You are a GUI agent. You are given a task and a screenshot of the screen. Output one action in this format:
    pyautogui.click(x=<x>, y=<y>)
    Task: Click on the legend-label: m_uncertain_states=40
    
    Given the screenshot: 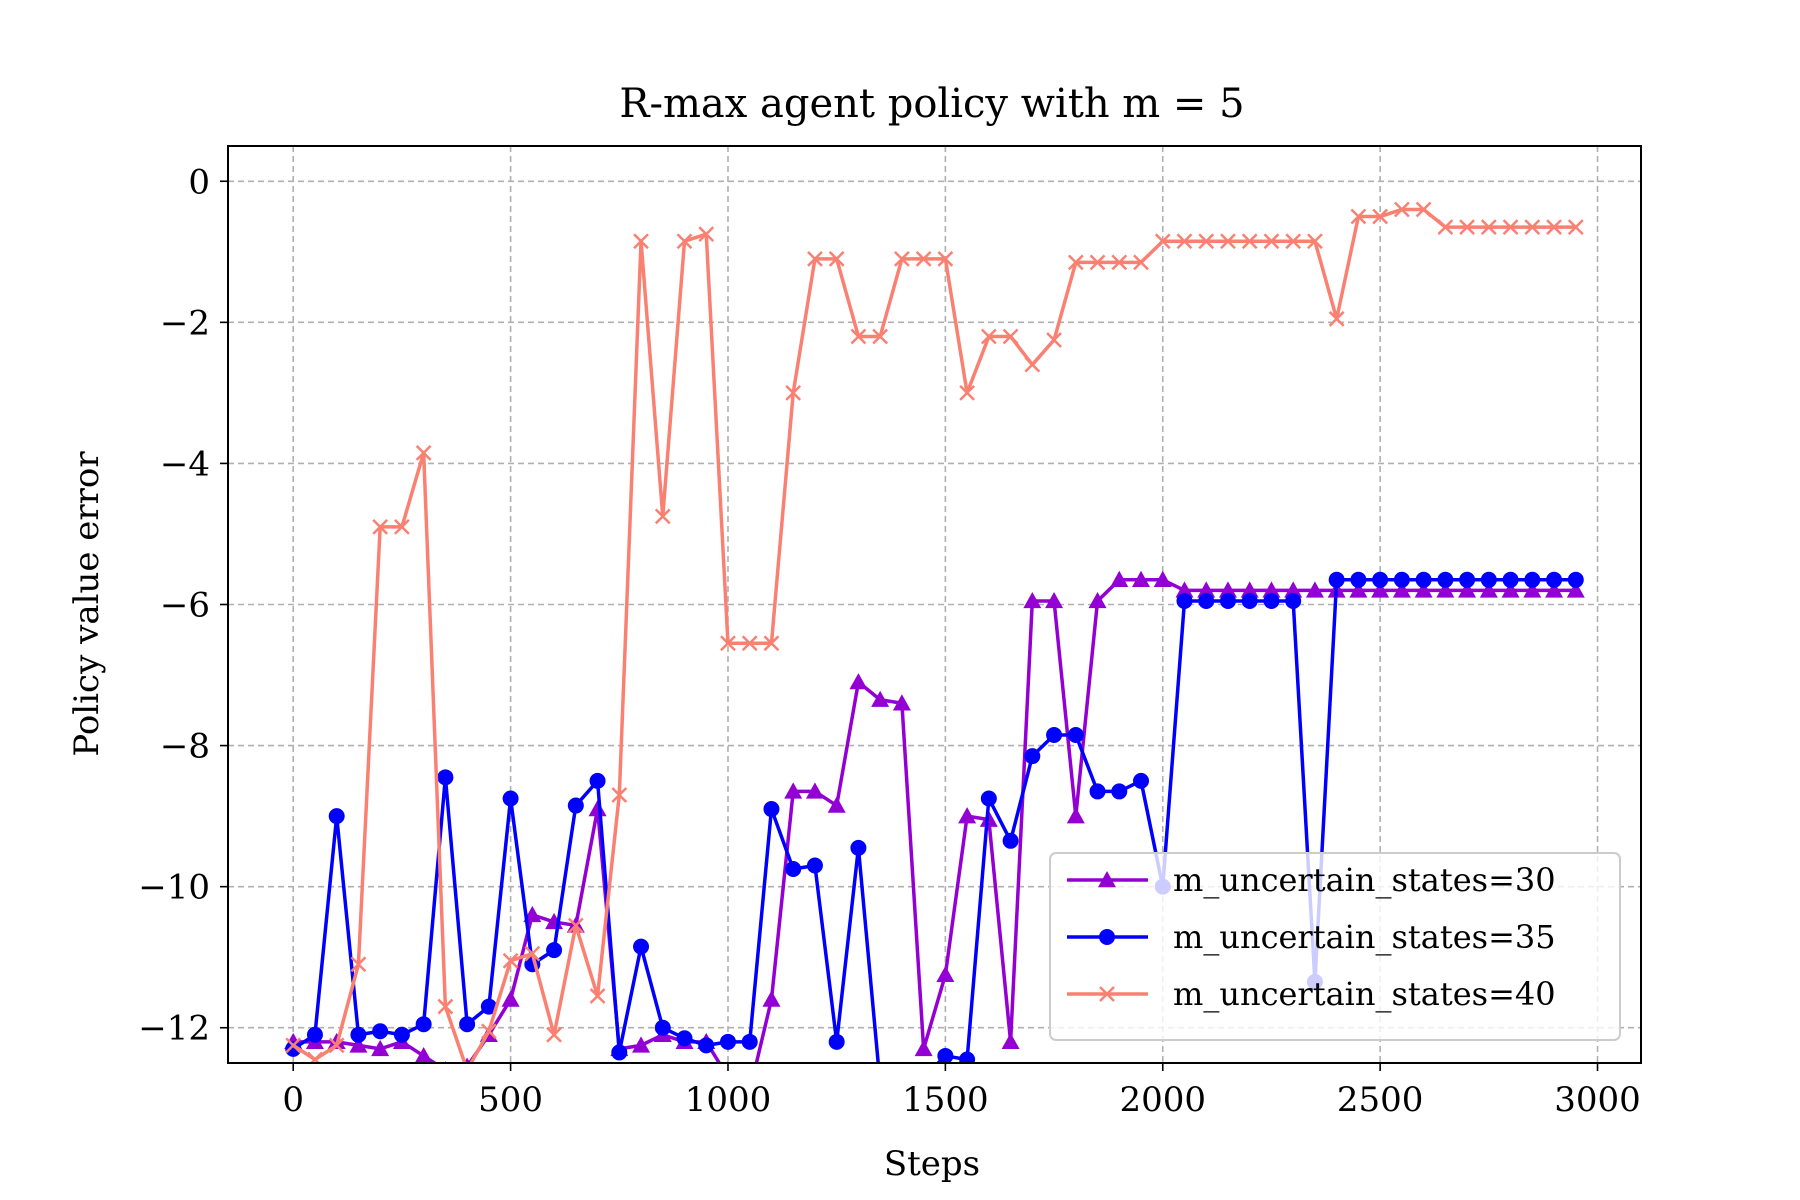 What is the action you would take?
    pyautogui.click(x=1364, y=994)
    